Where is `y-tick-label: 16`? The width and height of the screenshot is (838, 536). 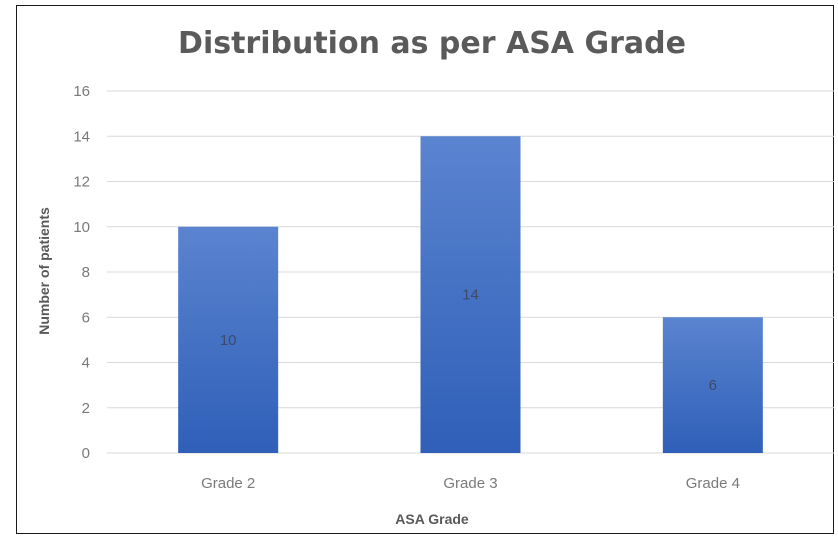
y-tick-label: 16 is located at coordinates (81, 91).